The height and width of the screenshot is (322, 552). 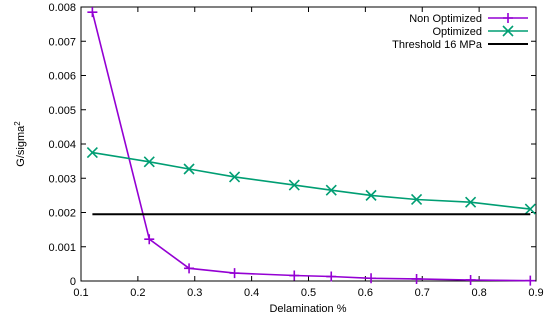 What do you see at coordinates (437, 45) in the screenshot?
I see `legend-label: Threshold 16 MPa` at bounding box center [437, 45].